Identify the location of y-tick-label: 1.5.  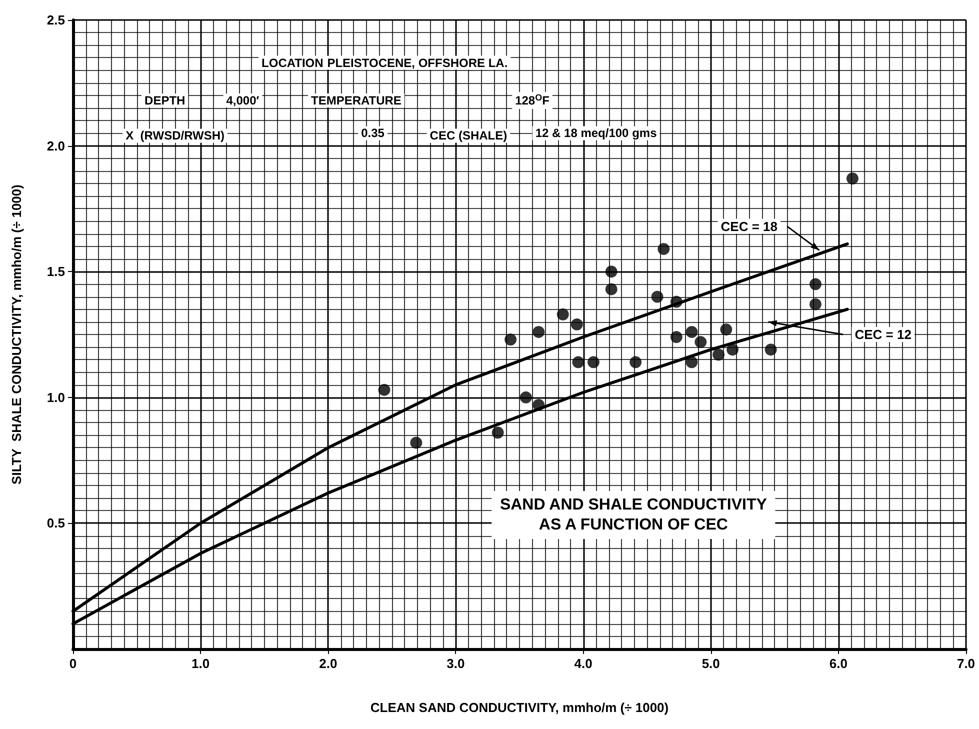
(55, 272).